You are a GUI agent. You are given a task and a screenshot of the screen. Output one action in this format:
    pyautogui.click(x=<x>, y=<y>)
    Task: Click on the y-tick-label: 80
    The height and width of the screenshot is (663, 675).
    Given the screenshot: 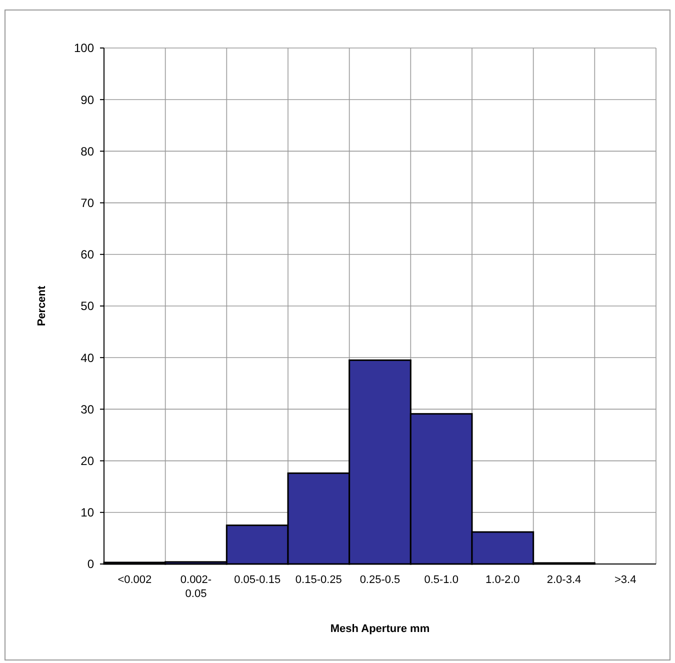 What is the action you would take?
    pyautogui.click(x=87, y=151)
    